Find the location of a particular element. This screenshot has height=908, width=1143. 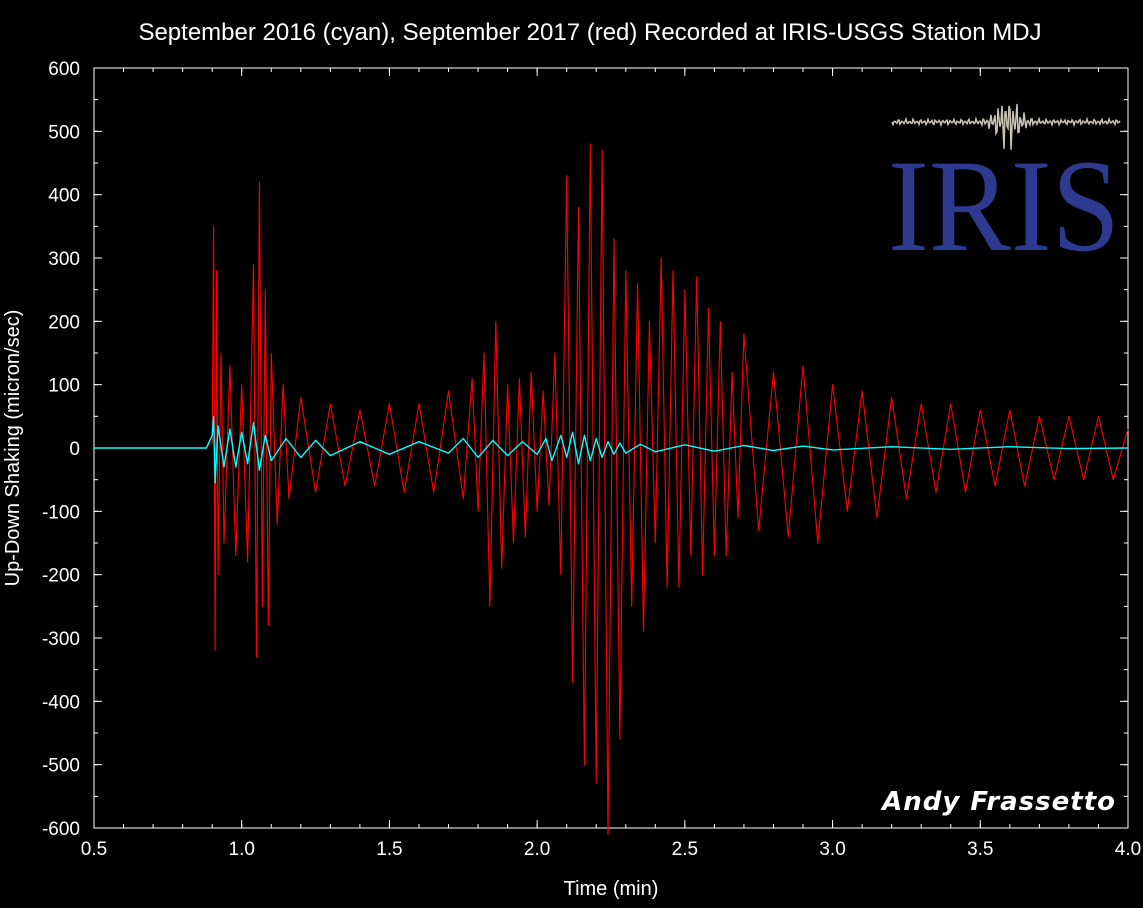

x-axis-label: Time (min) is located at coordinates (611, 889).